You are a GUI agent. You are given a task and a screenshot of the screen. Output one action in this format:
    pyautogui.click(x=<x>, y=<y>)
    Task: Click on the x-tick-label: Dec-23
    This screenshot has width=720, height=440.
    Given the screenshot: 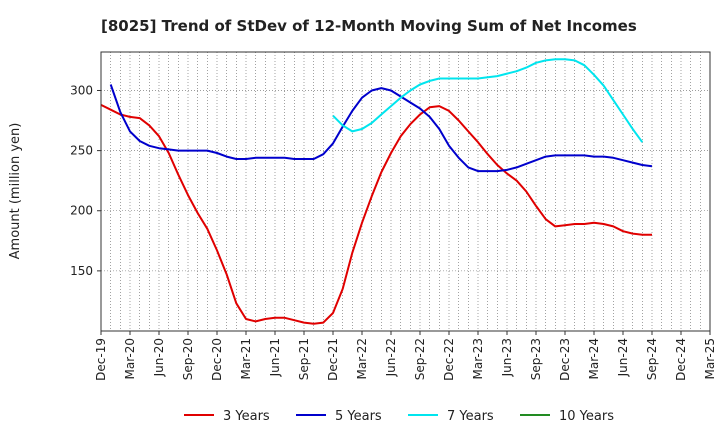 What is the action you would take?
    pyautogui.click(x=565, y=359)
    